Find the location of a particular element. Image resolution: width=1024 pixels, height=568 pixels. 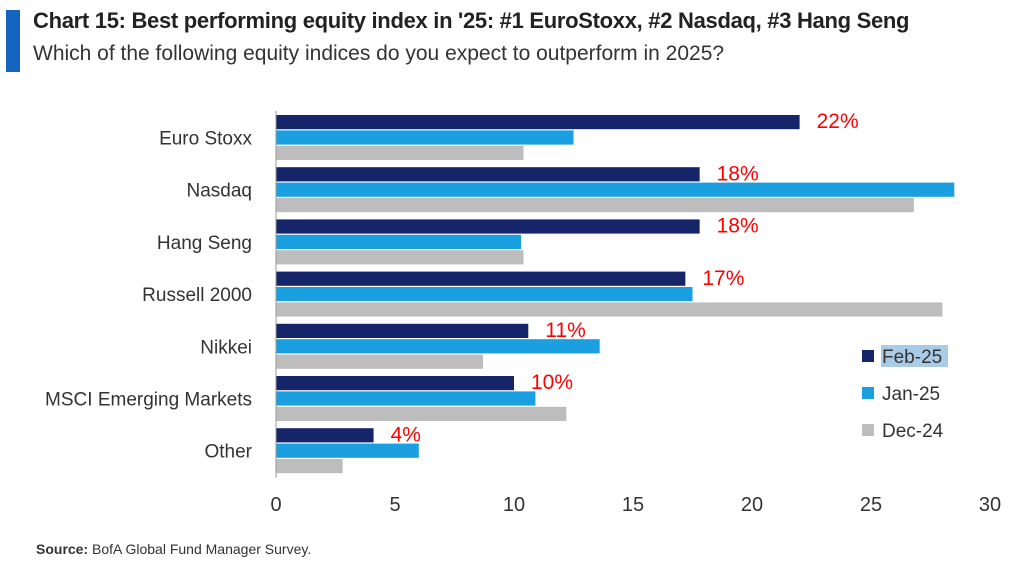

source-note: Source: BofA Global Fund Manager Survey. is located at coordinates (173, 549).